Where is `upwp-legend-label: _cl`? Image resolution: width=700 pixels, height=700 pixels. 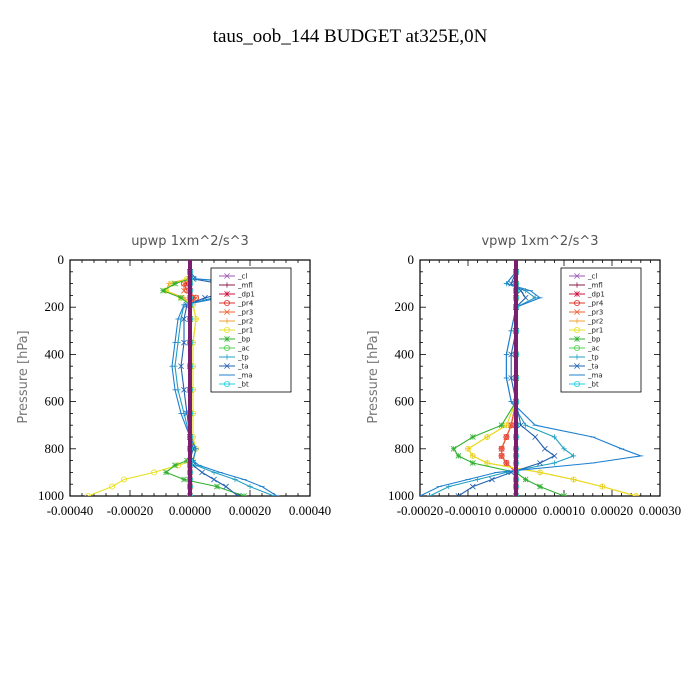 upwp-legend-label: _cl is located at coordinates (242, 277).